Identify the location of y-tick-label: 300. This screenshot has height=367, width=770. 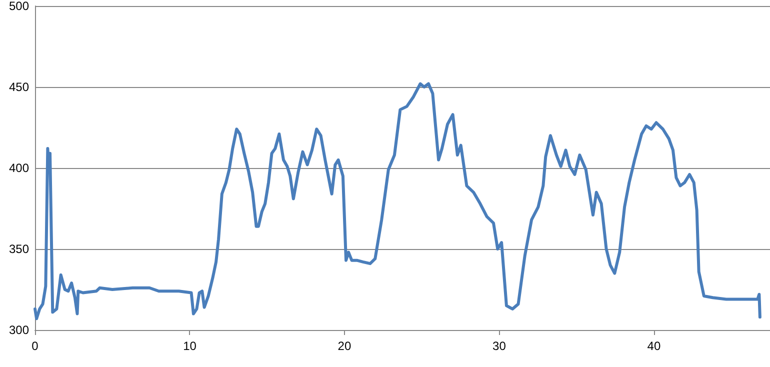
(19, 330).